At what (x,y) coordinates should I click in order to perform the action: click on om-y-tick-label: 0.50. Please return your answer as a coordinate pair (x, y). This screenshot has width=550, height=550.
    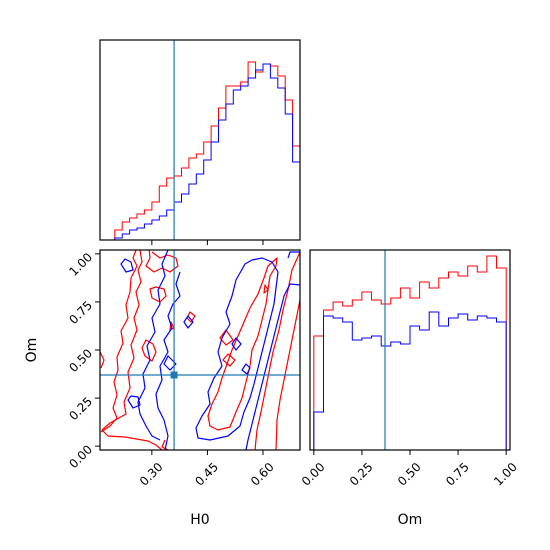
    Looking at the image, I should click on (80, 360).